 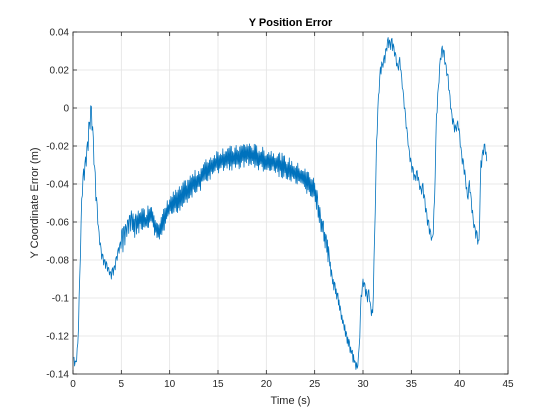 I want to click on y-tick-label: -0.08, so click(x=57, y=261).